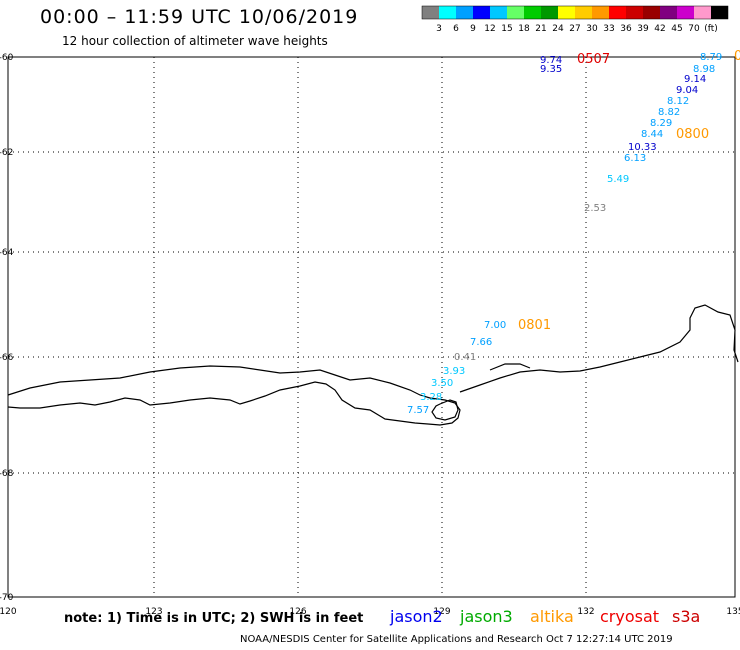 The width and height of the screenshot is (740, 650). I want to click on wave-height-label: 3.50, so click(442, 383).